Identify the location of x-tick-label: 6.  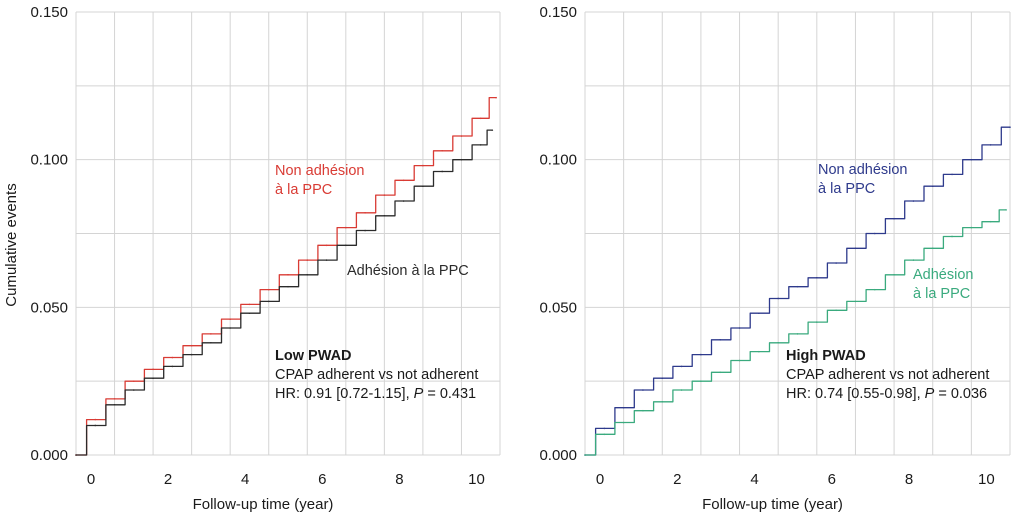
(832, 479).